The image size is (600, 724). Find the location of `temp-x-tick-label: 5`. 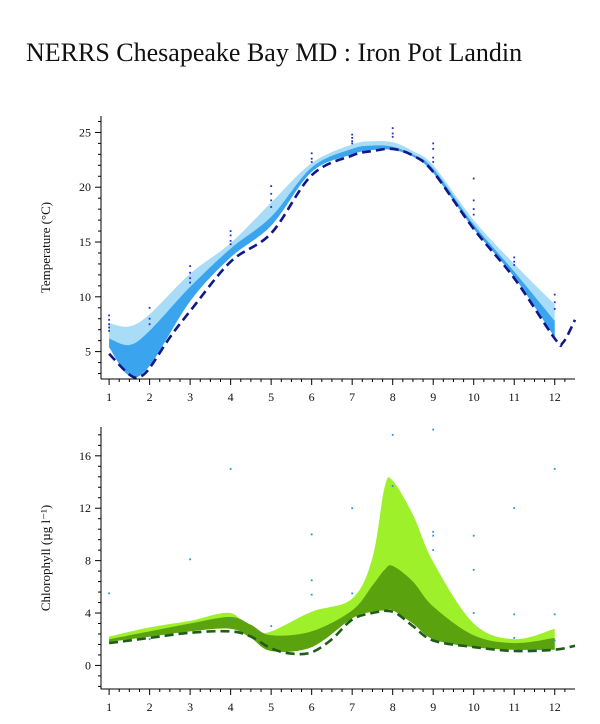

temp-x-tick-label: 5 is located at coordinates (271, 397).